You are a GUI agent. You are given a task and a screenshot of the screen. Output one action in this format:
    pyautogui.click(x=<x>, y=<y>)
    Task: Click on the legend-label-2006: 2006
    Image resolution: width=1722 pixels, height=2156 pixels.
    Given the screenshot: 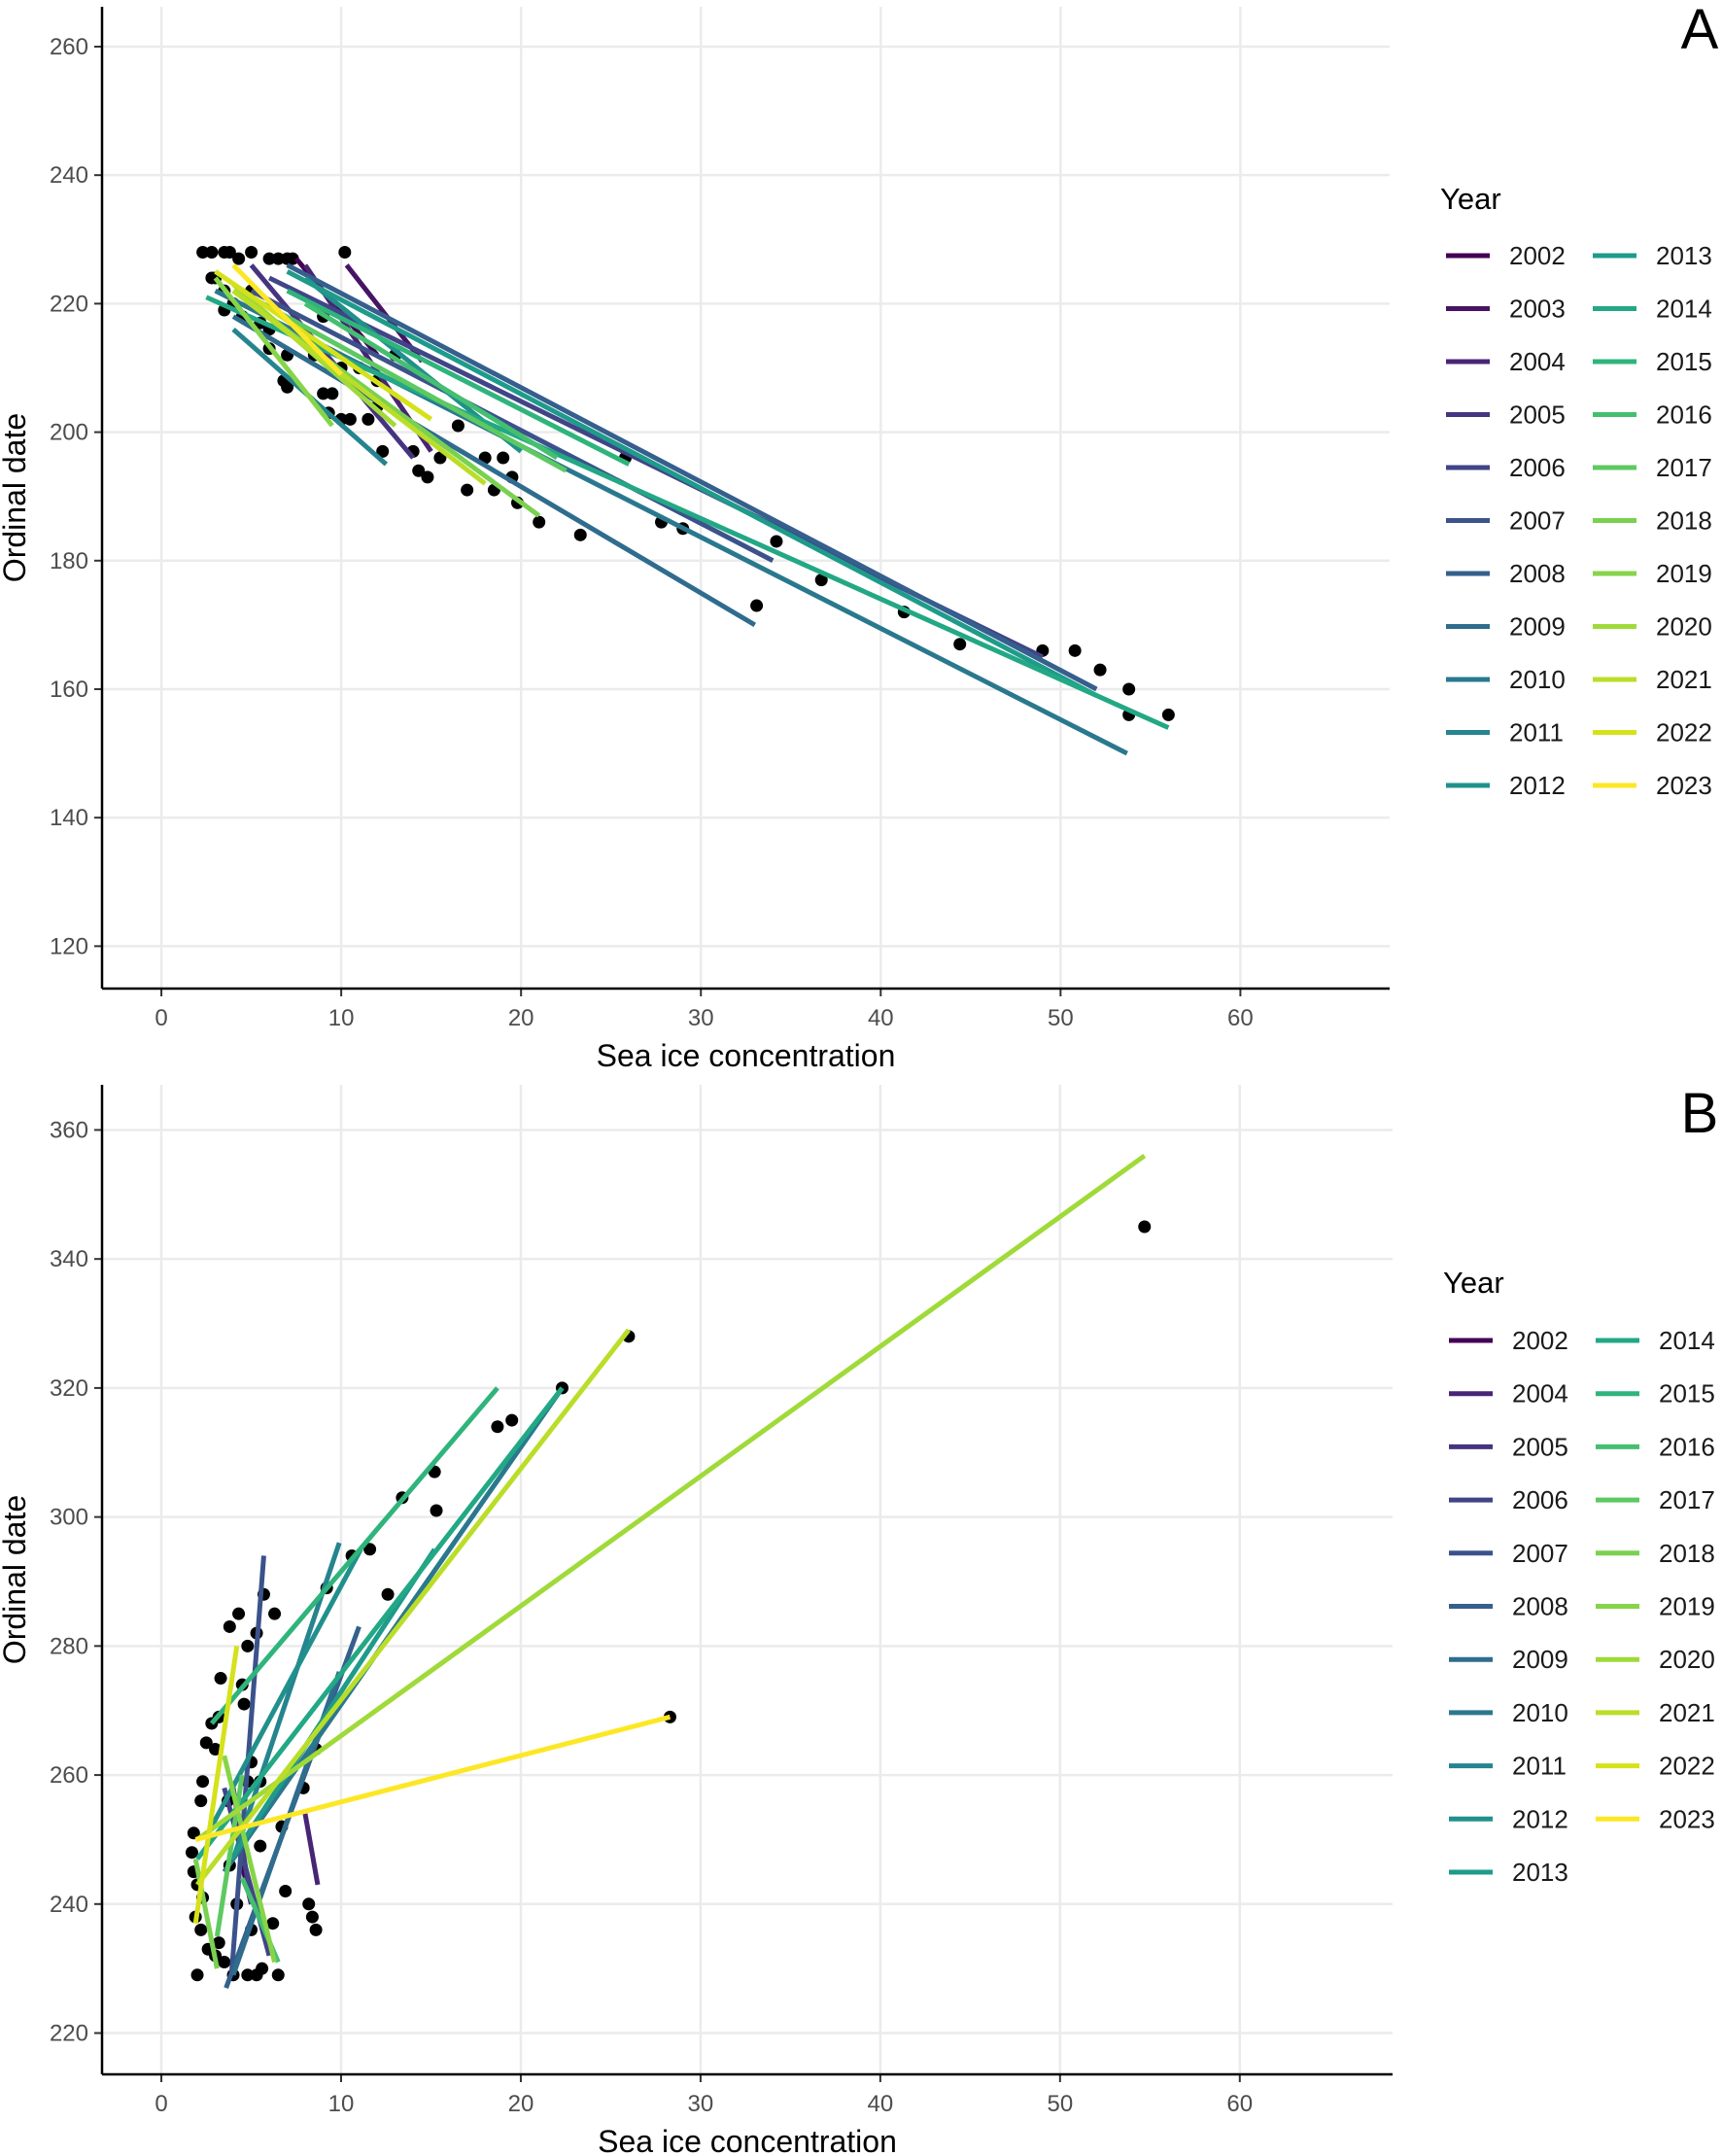 What is the action you would take?
    pyautogui.click(x=1537, y=467)
    